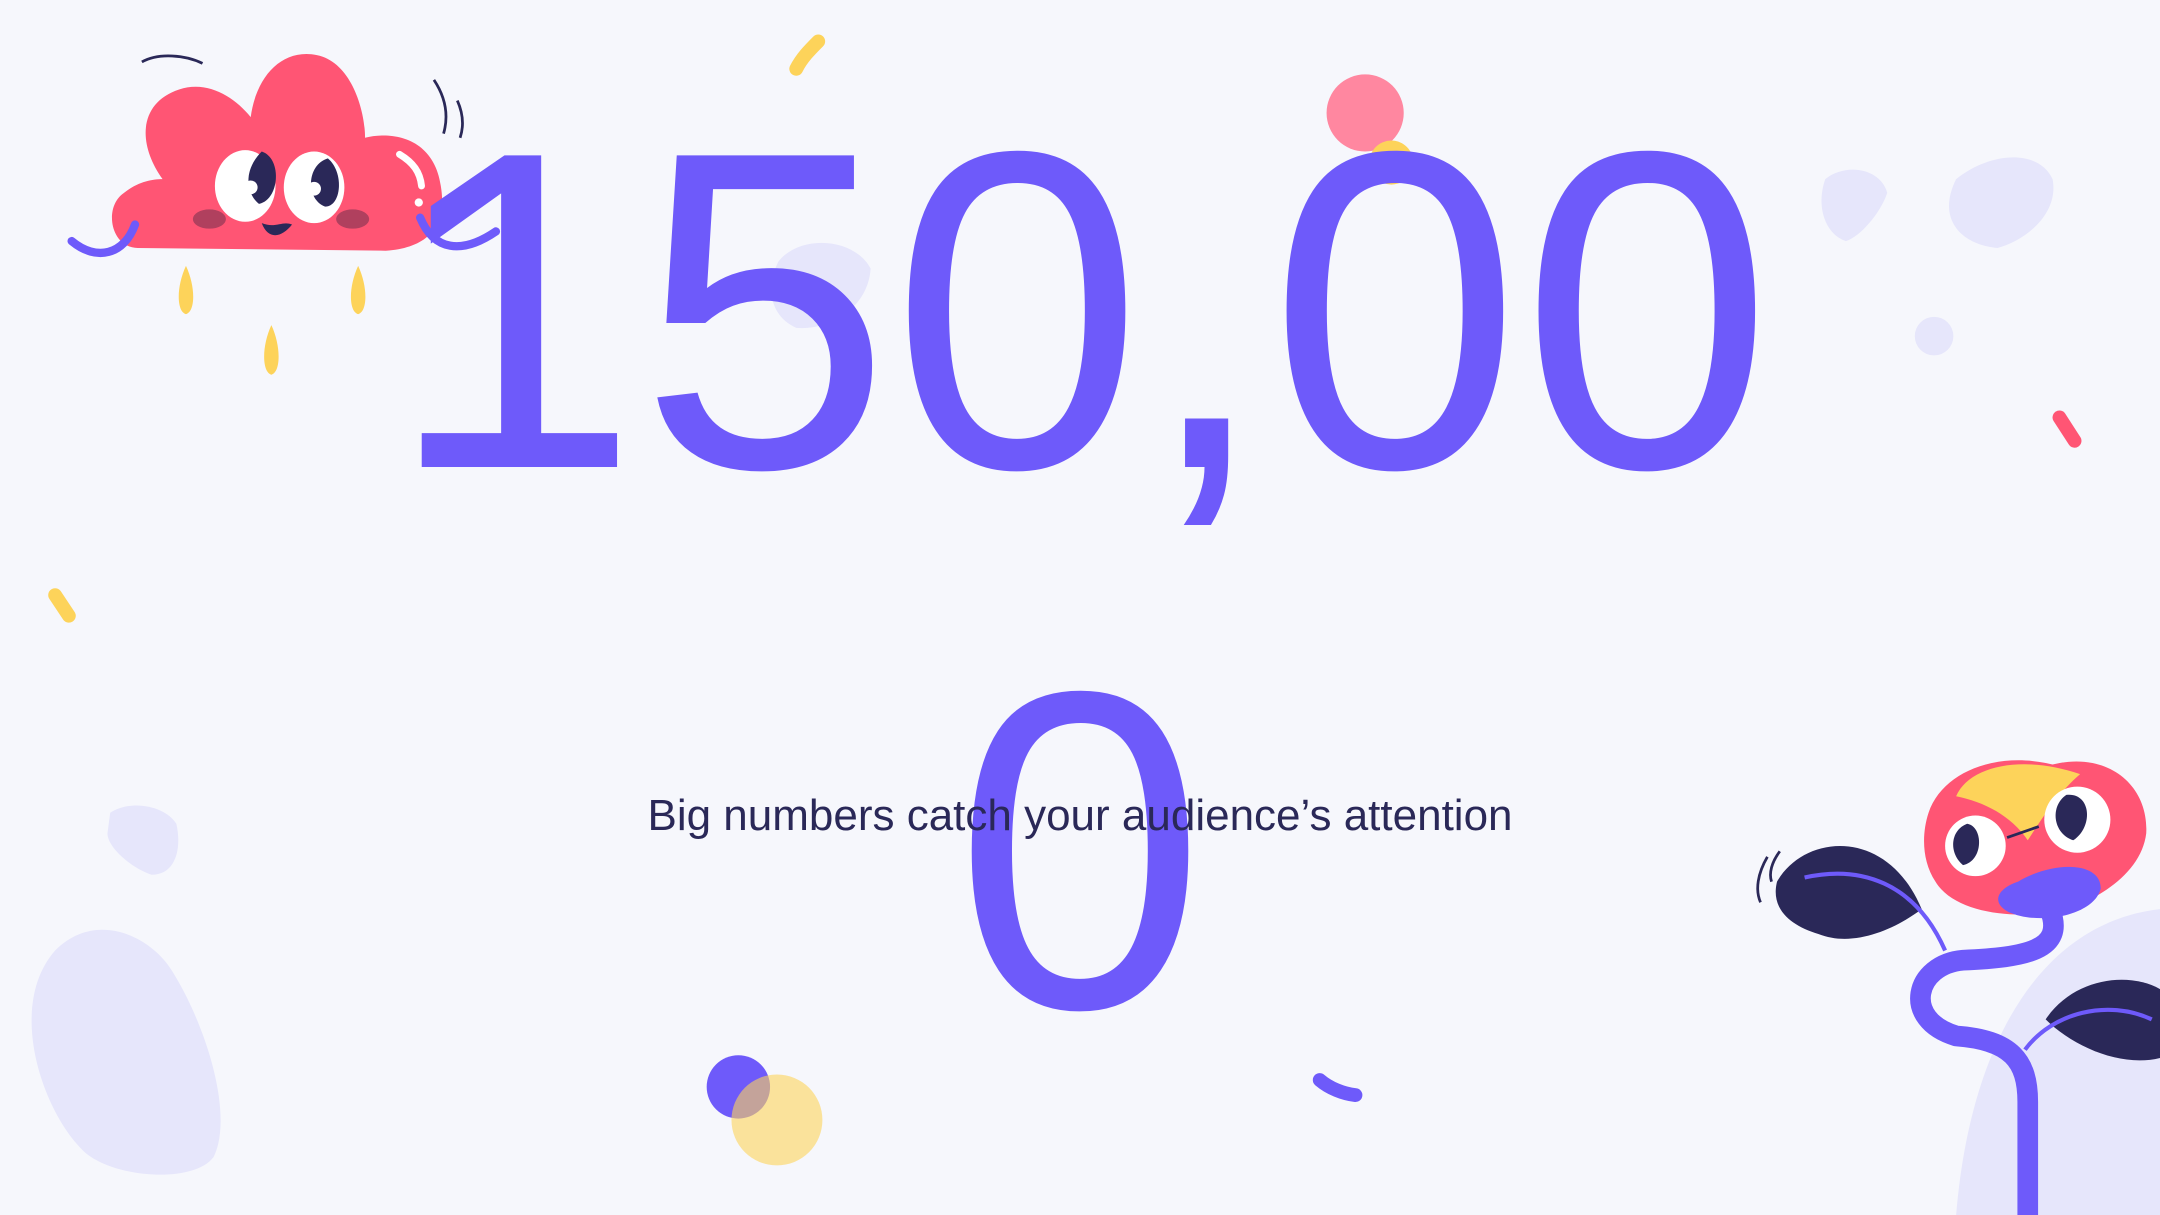 The height and width of the screenshot is (1215, 2160). What do you see at coordinates (1958, 987) in the screenshot?
I see `sprout-character-illustration` at bounding box center [1958, 987].